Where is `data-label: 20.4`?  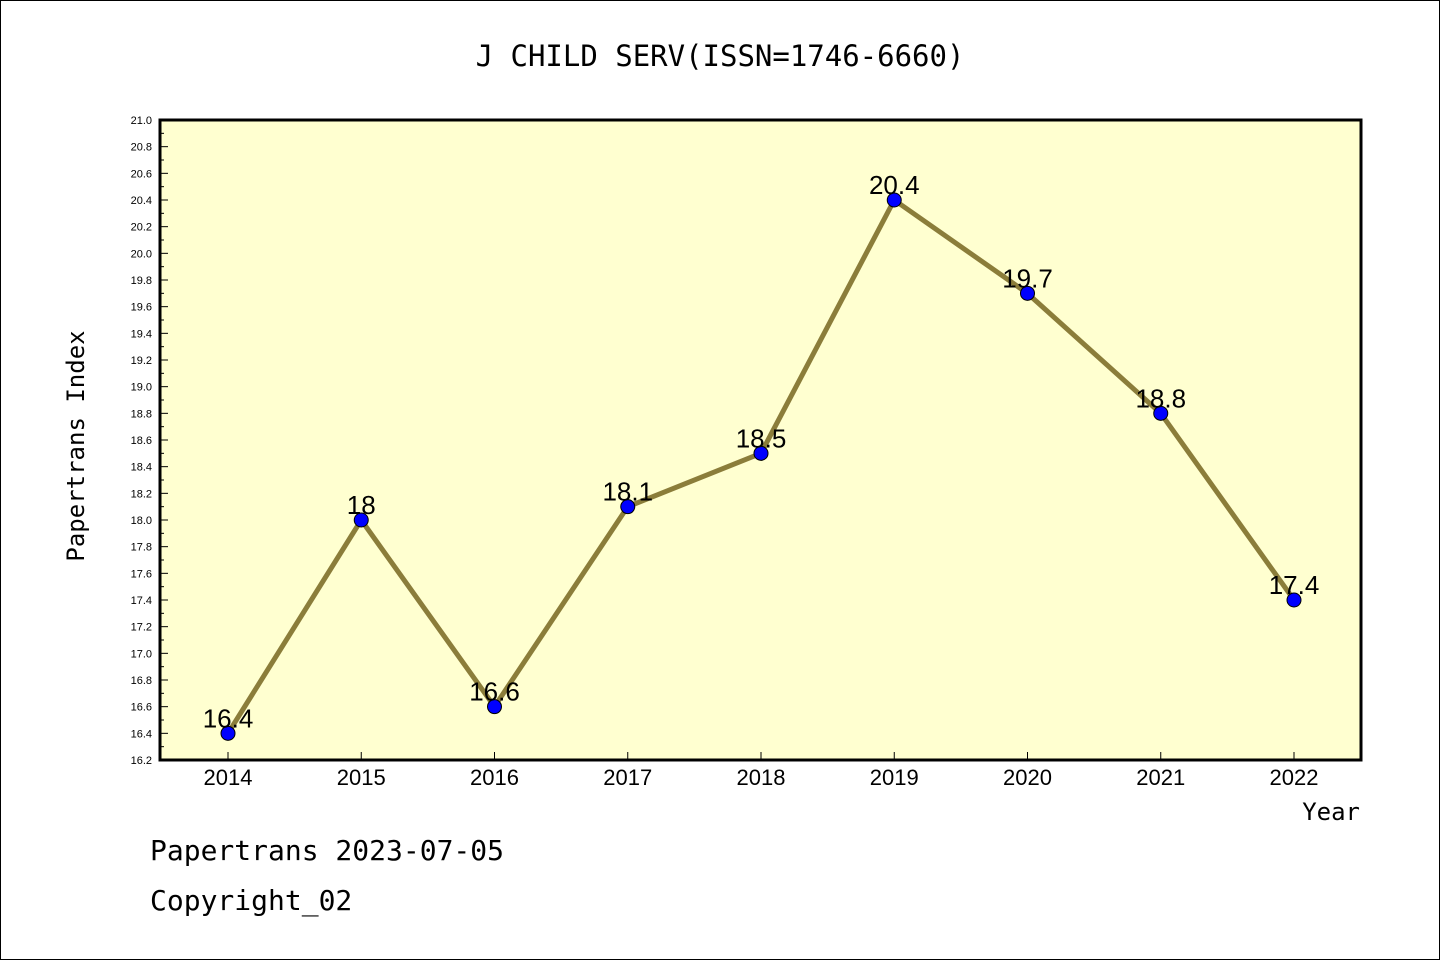
data-label: 20.4 is located at coordinates (894, 185).